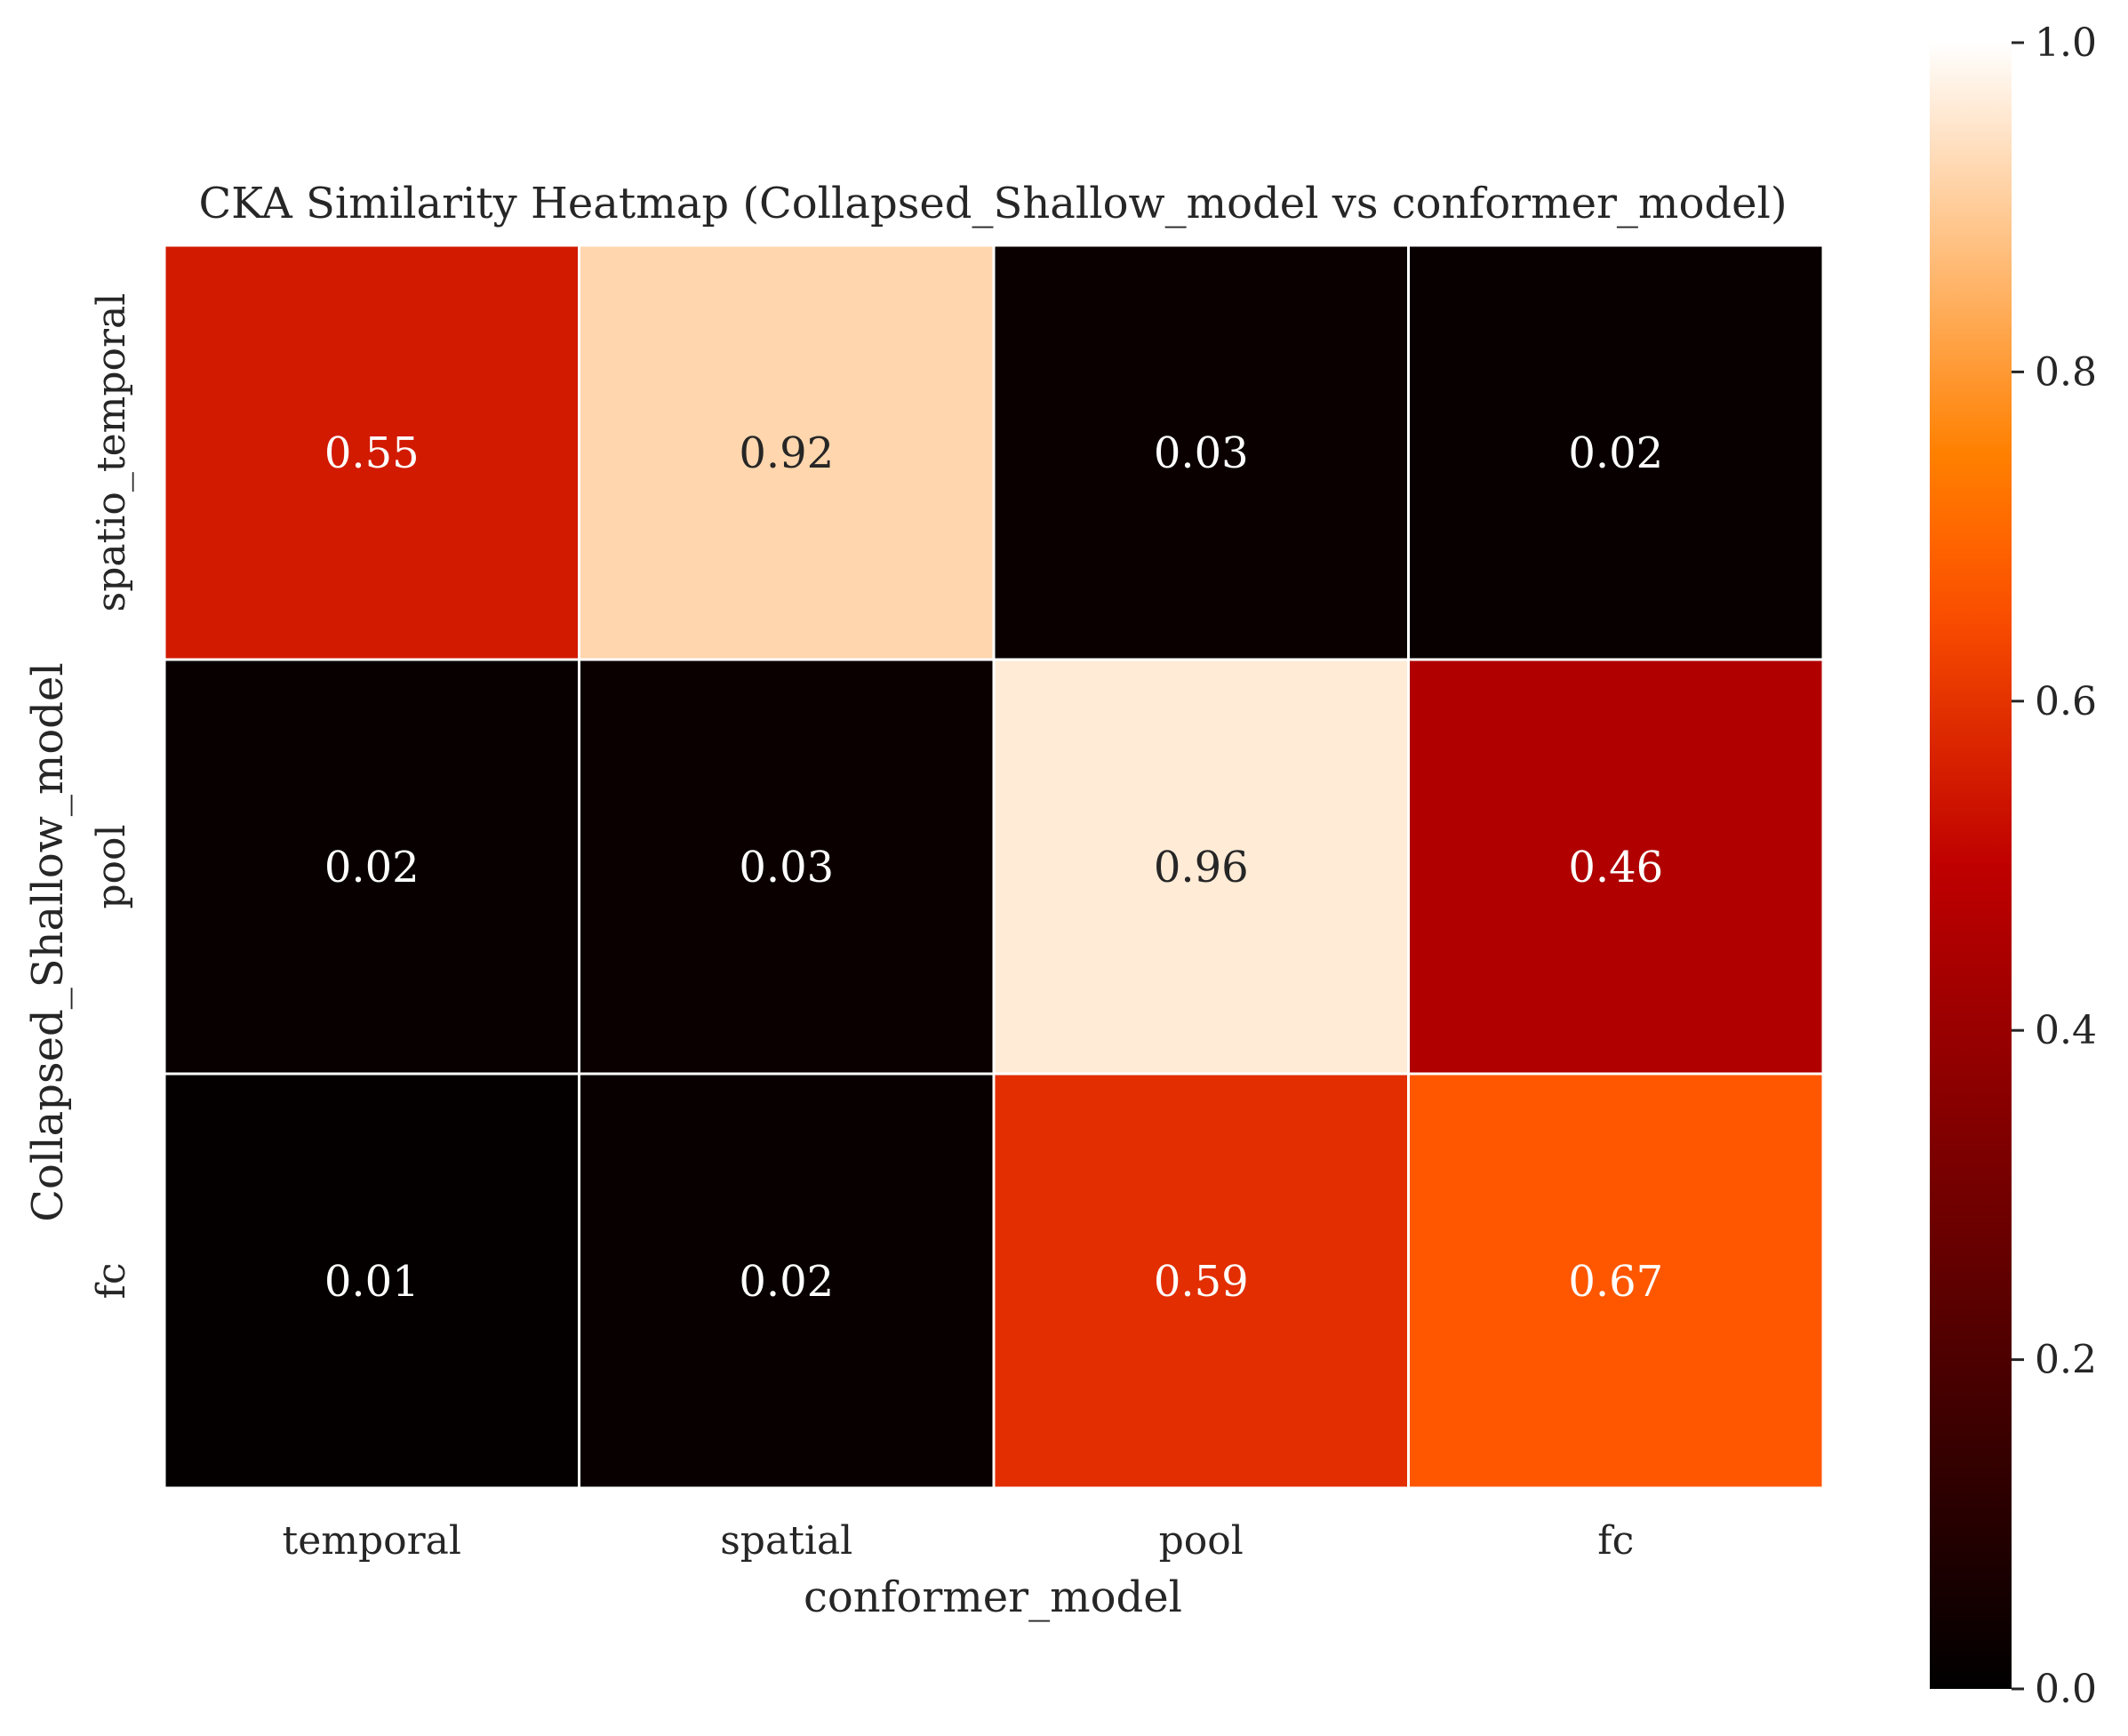 The height and width of the screenshot is (1736, 2128). What do you see at coordinates (1201, 1282) in the screenshot?
I see `cell-value-label: 0.59` at bounding box center [1201, 1282].